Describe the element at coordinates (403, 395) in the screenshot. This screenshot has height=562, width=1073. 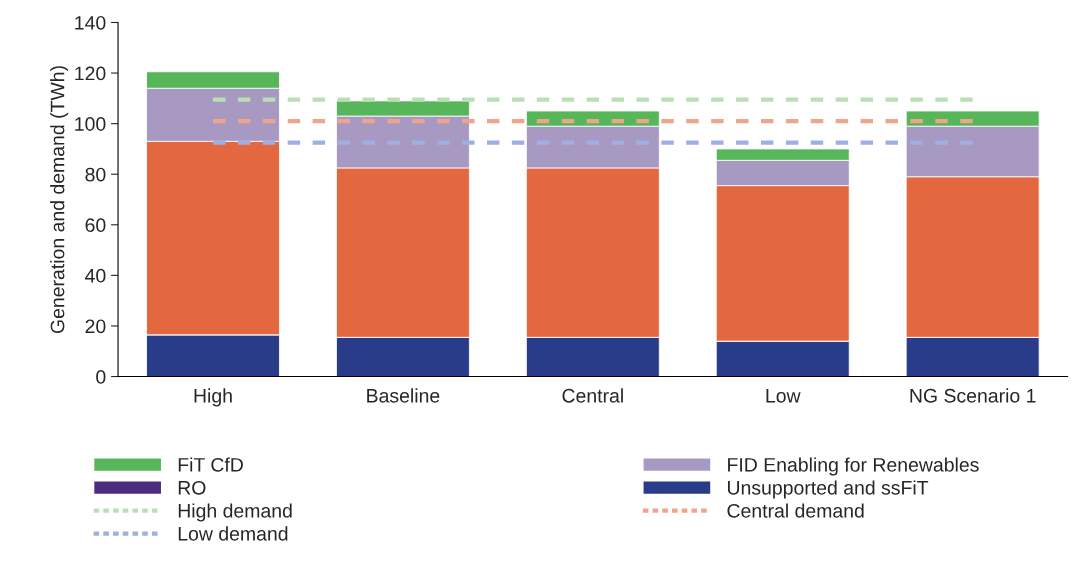
I see `x-tick-label: Baseline` at that location.